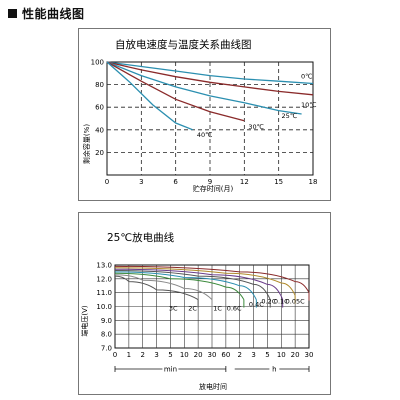  What do you see at coordinates (256, 305) in the screenshot?
I see `chart2-rate-label: 0.4C` at bounding box center [256, 305].